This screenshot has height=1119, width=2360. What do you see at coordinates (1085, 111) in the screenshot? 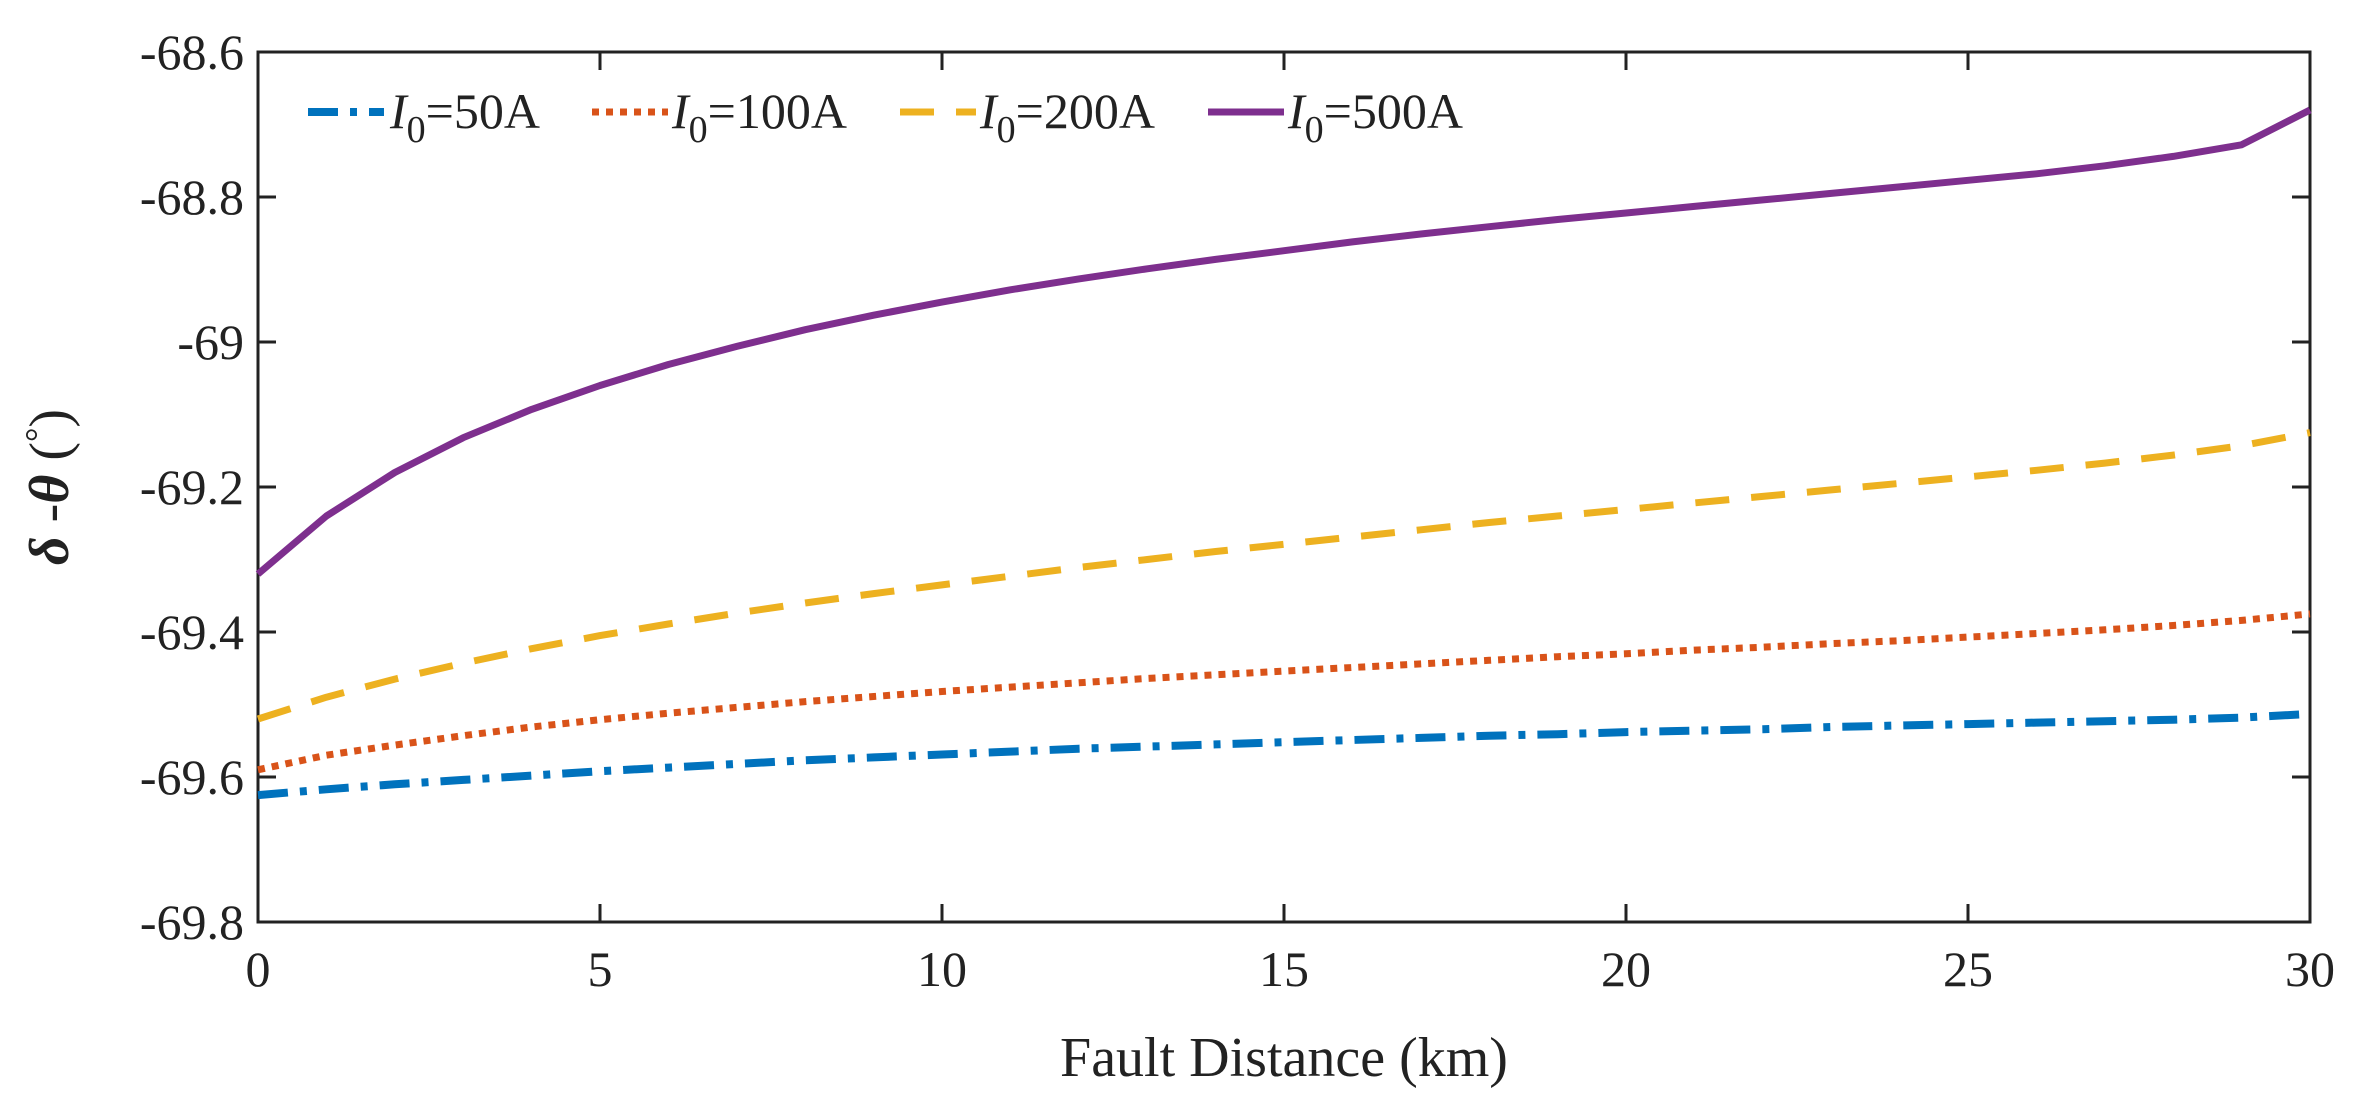
I see `legend-value: =200A` at bounding box center [1085, 111].